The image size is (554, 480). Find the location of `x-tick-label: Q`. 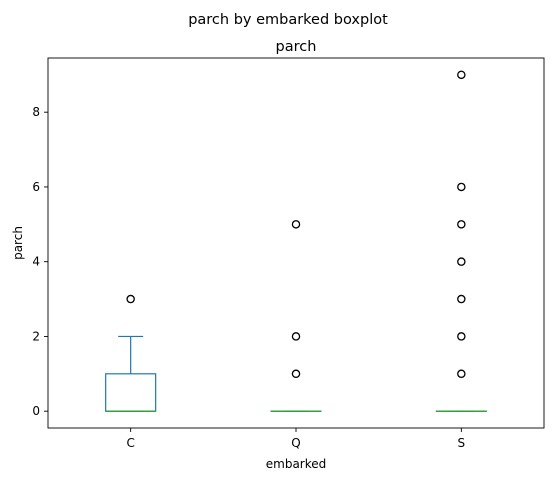

x-tick-label: Q is located at coordinates (295, 443).